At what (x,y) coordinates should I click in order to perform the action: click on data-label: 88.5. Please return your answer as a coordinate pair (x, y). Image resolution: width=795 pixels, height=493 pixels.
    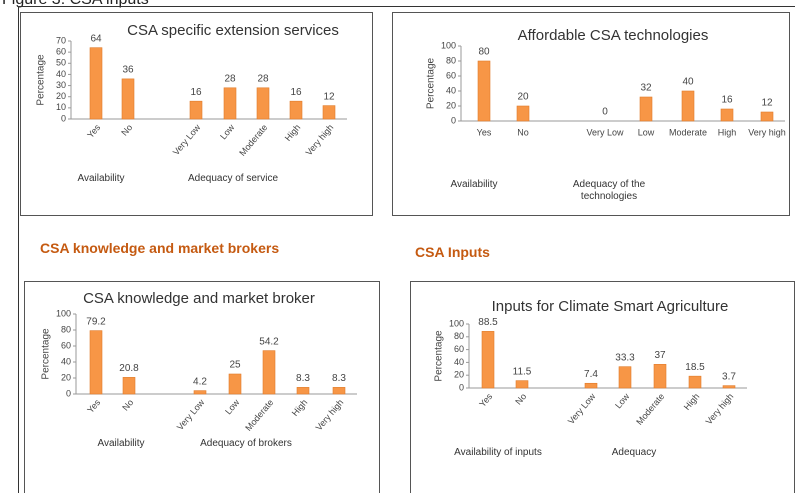
    Looking at the image, I should click on (488, 322).